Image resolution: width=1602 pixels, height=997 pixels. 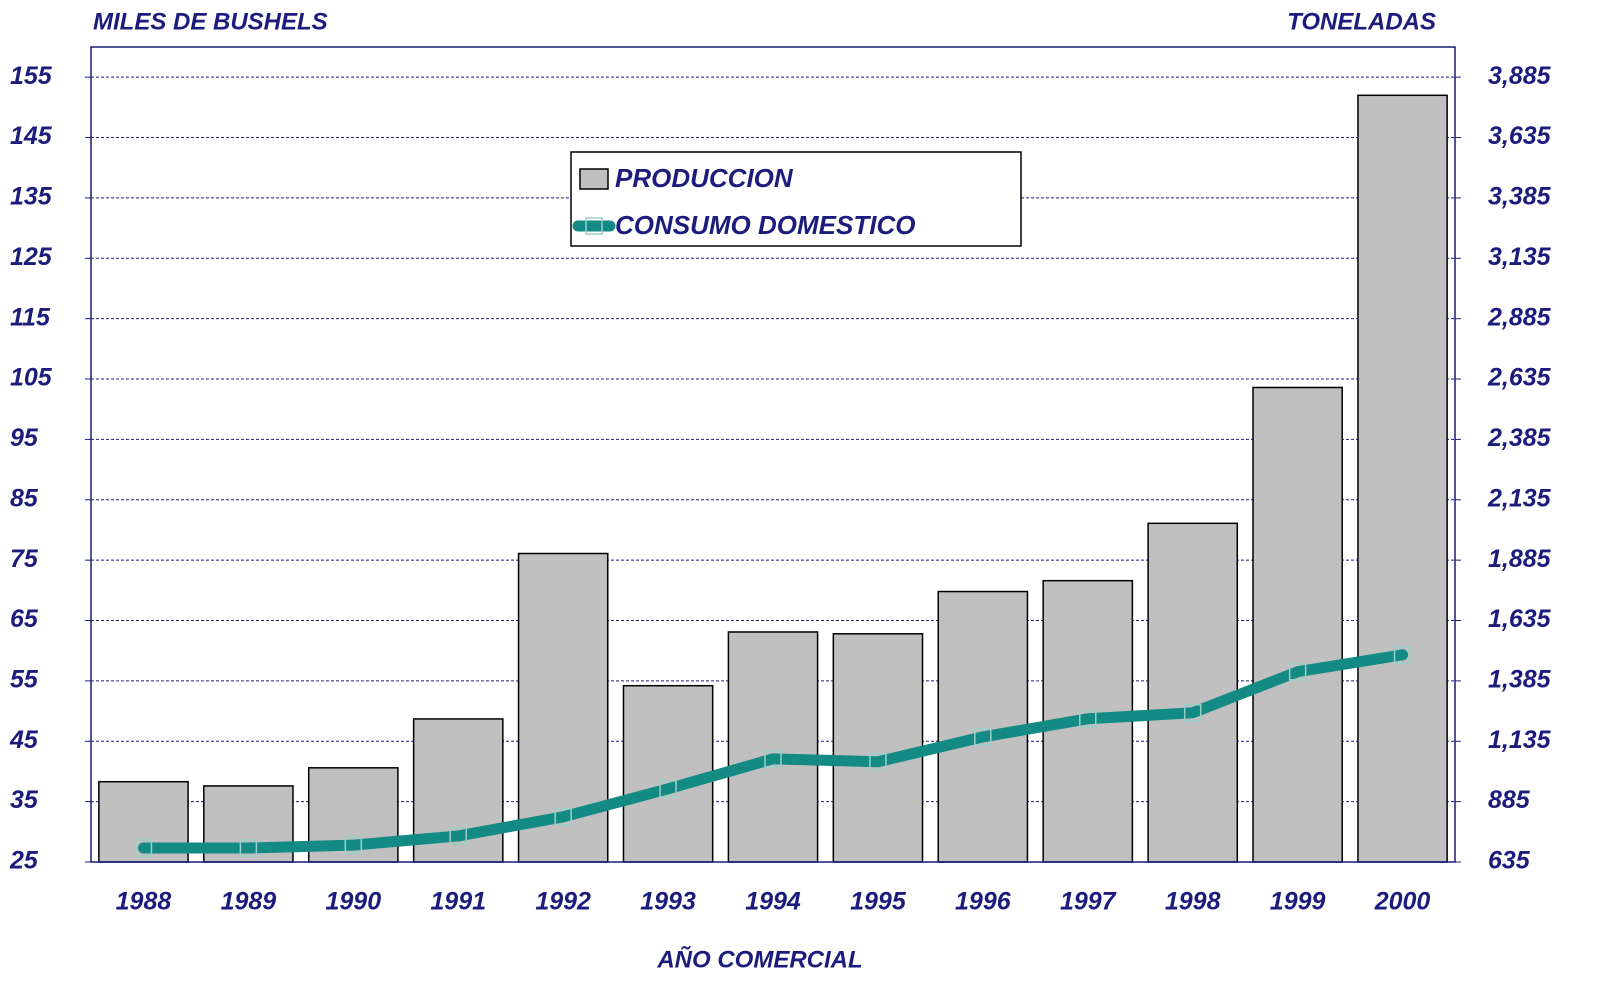 What do you see at coordinates (144, 902) in the screenshot?
I see `x-tick-label: 1988` at bounding box center [144, 902].